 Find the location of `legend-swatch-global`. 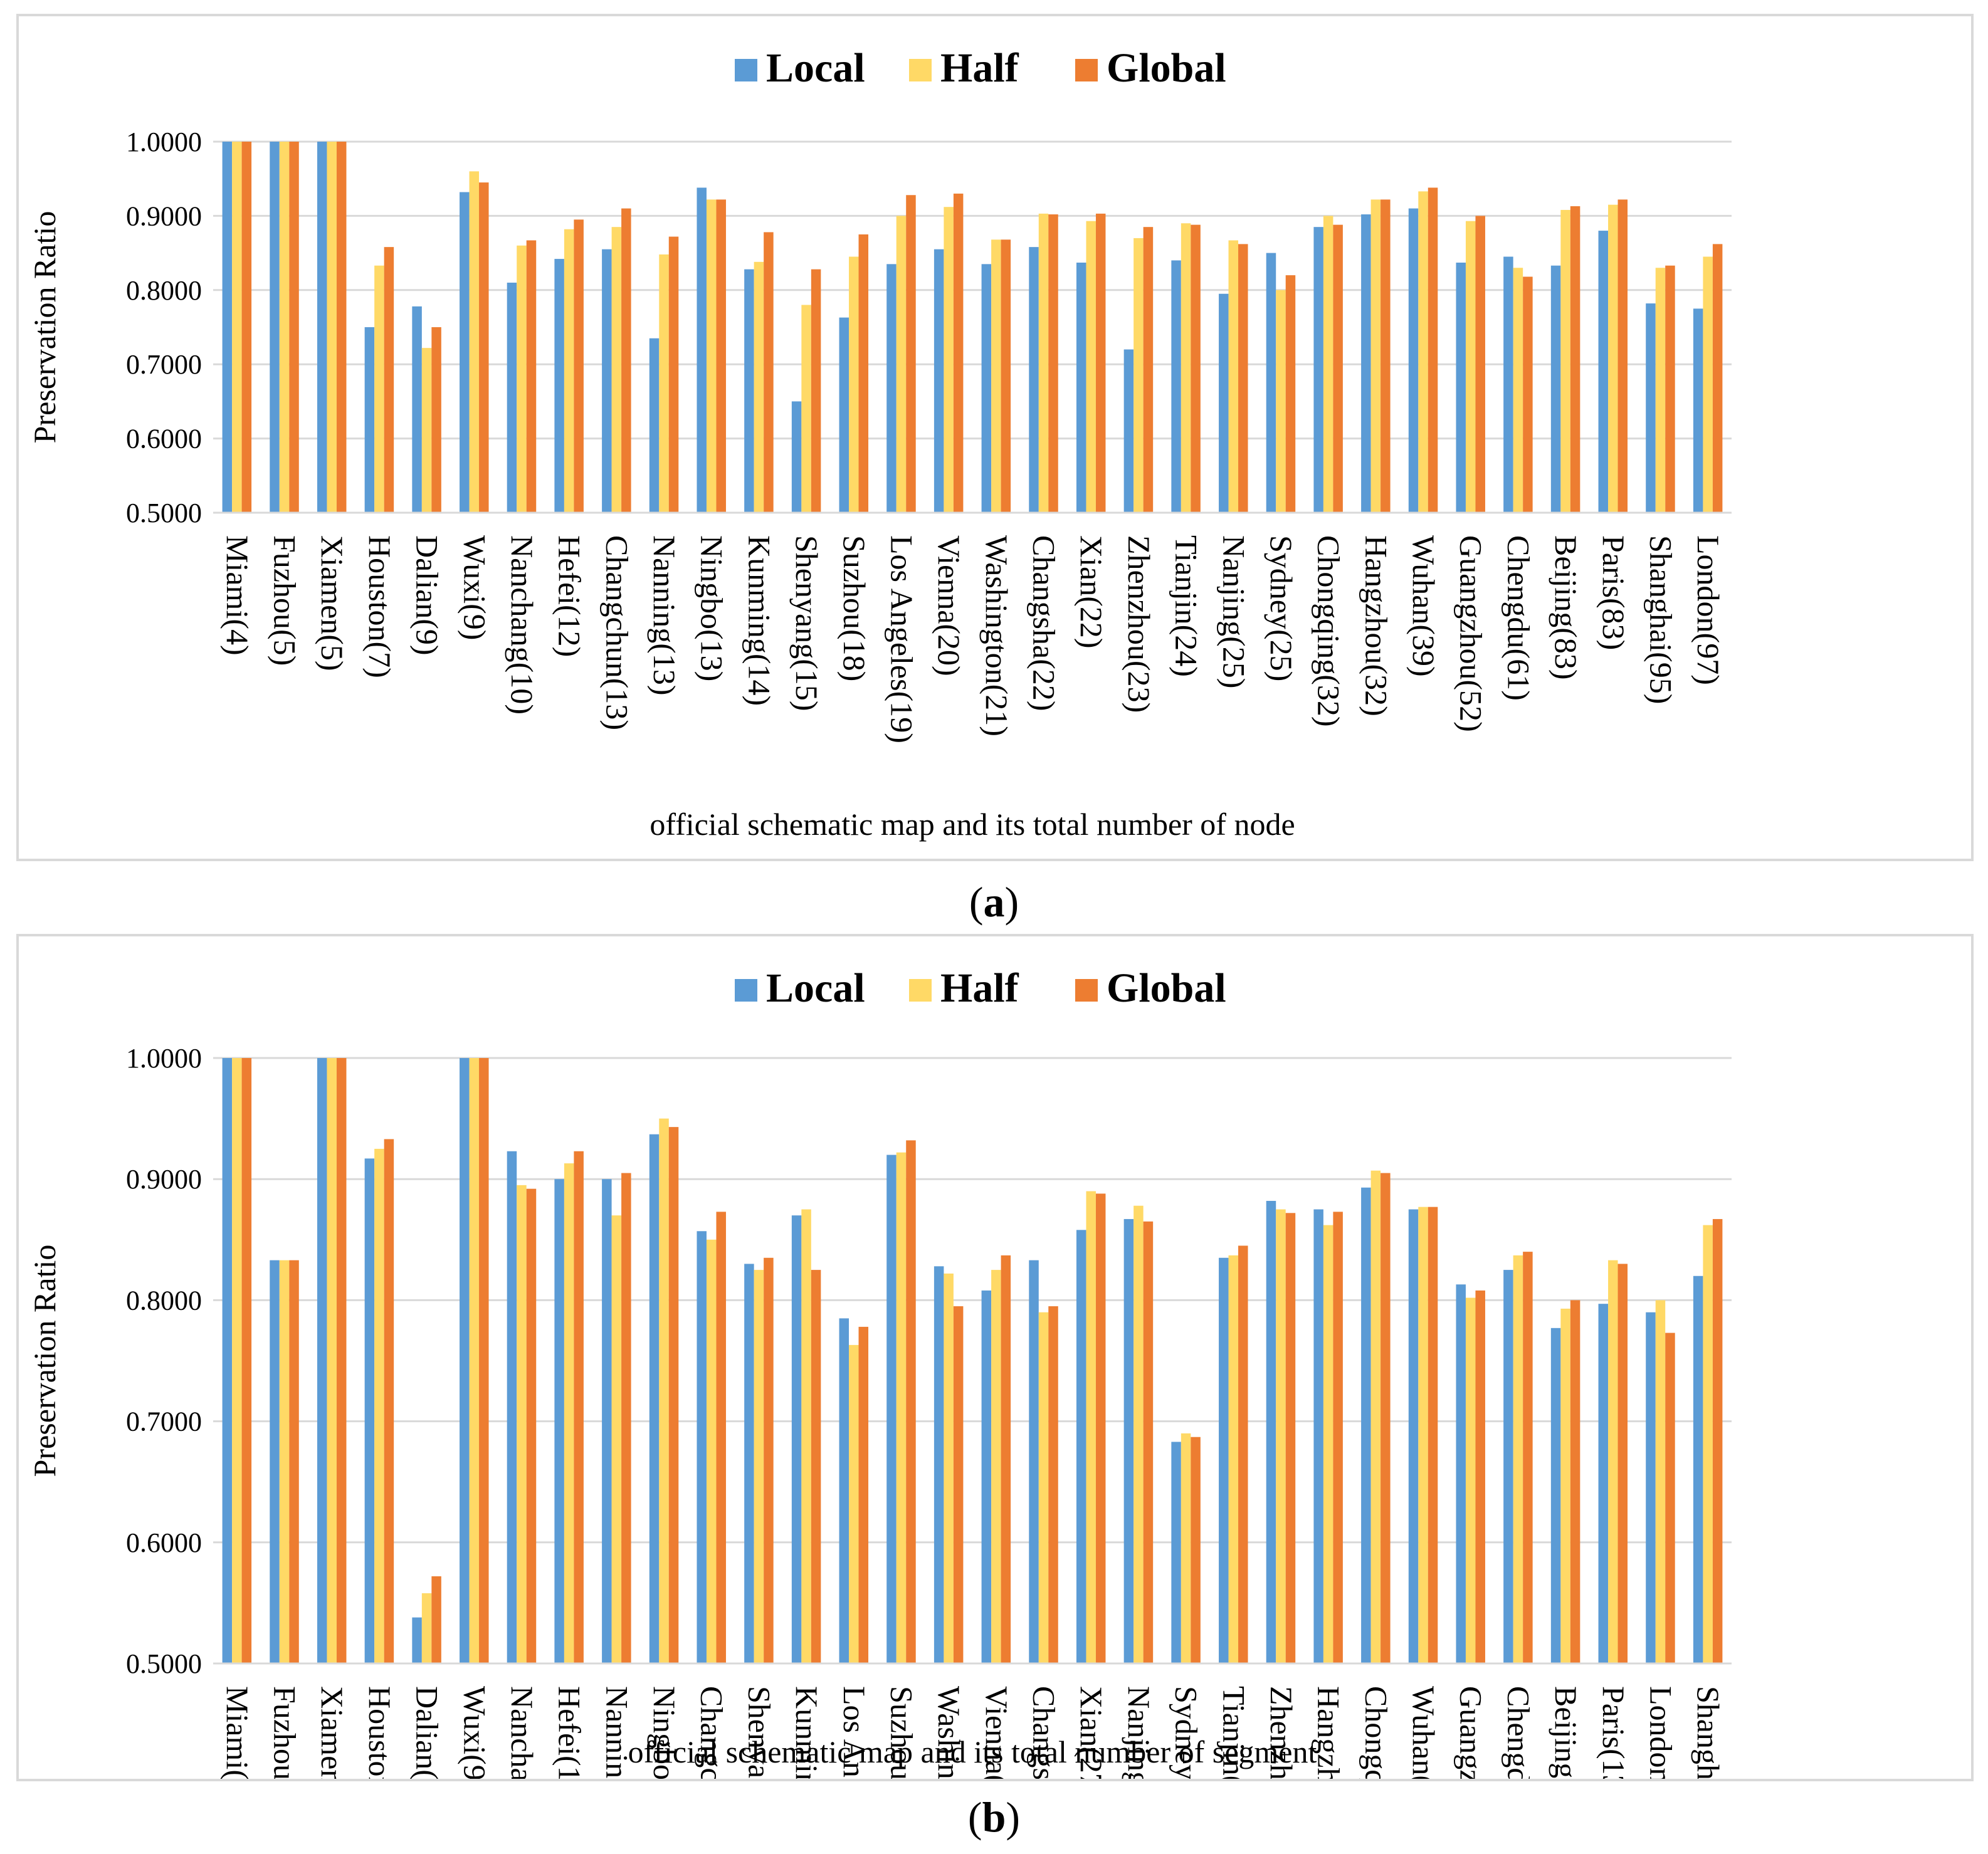

legend-swatch-global is located at coordinates (1086, 991).